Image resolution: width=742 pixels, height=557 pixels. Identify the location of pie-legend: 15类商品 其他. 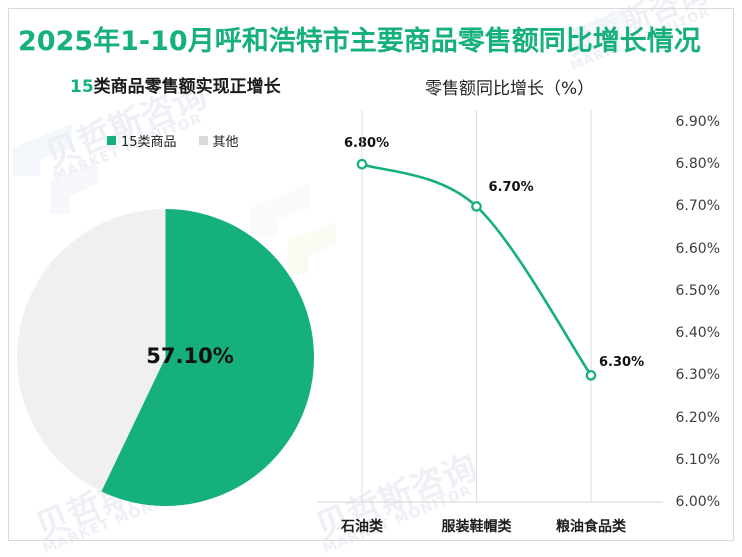
(173, 140).